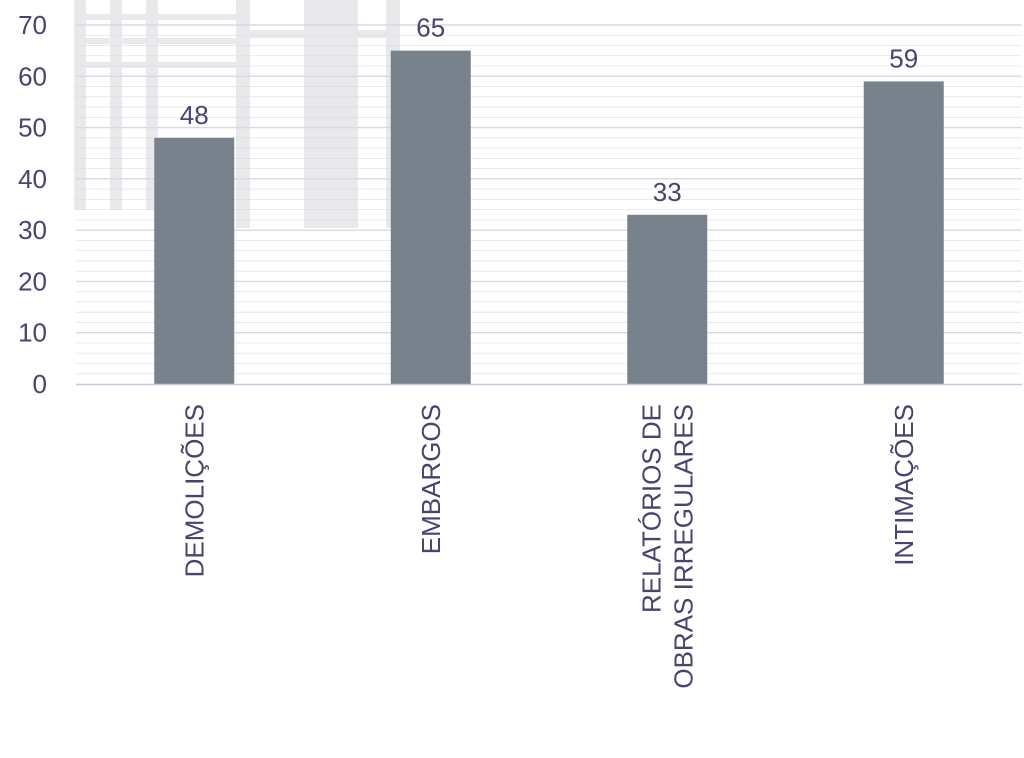 This screenshot has width=1024, height=758. Describe the element at coordinates (651, 508) in the screenshot. I see `x-tick-label: RELATÓRIOS DE` at that location.